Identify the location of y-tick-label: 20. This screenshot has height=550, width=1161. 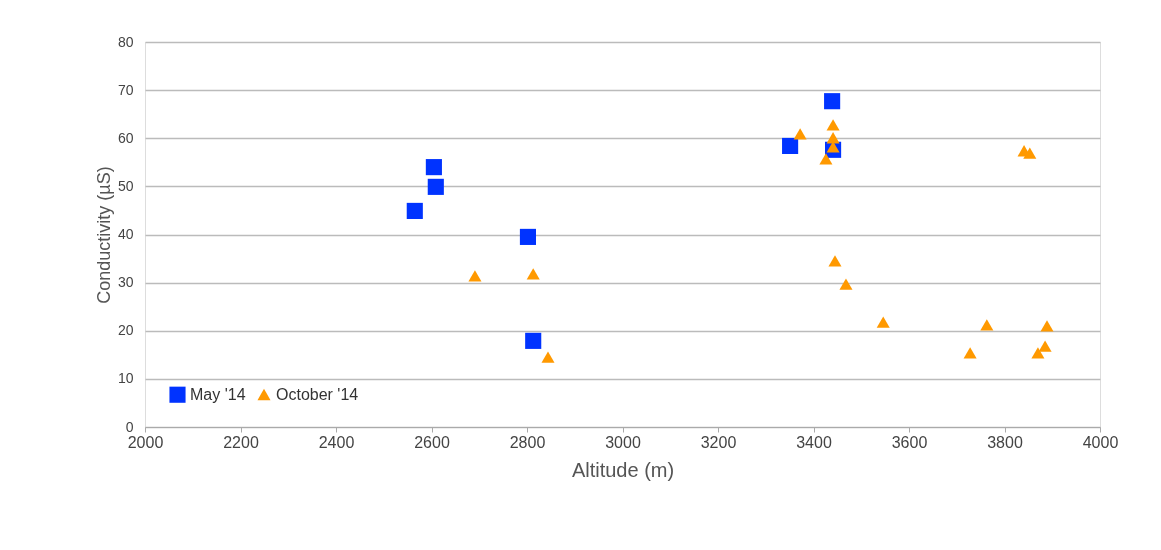
(125, 330).